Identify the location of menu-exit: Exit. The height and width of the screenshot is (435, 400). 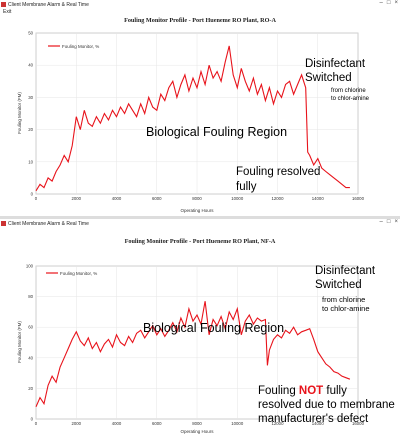
(7, 12).